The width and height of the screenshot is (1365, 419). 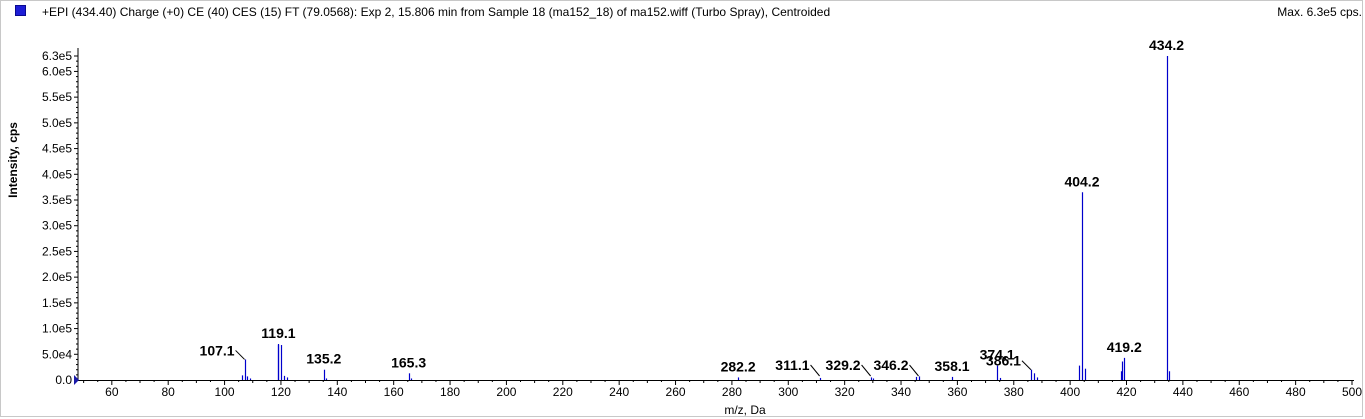 I want to click on y-tick-label: 1.0e5, so click(x=57, y=329).